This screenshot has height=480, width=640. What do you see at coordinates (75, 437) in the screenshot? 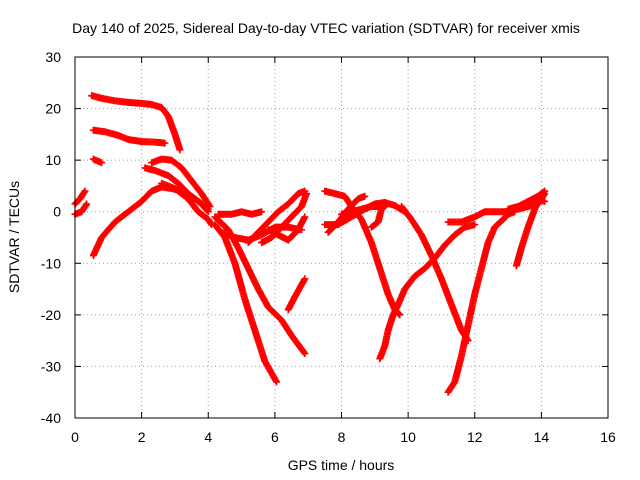
I see `x-tick-label: 0` at bounding box center [75, 437].